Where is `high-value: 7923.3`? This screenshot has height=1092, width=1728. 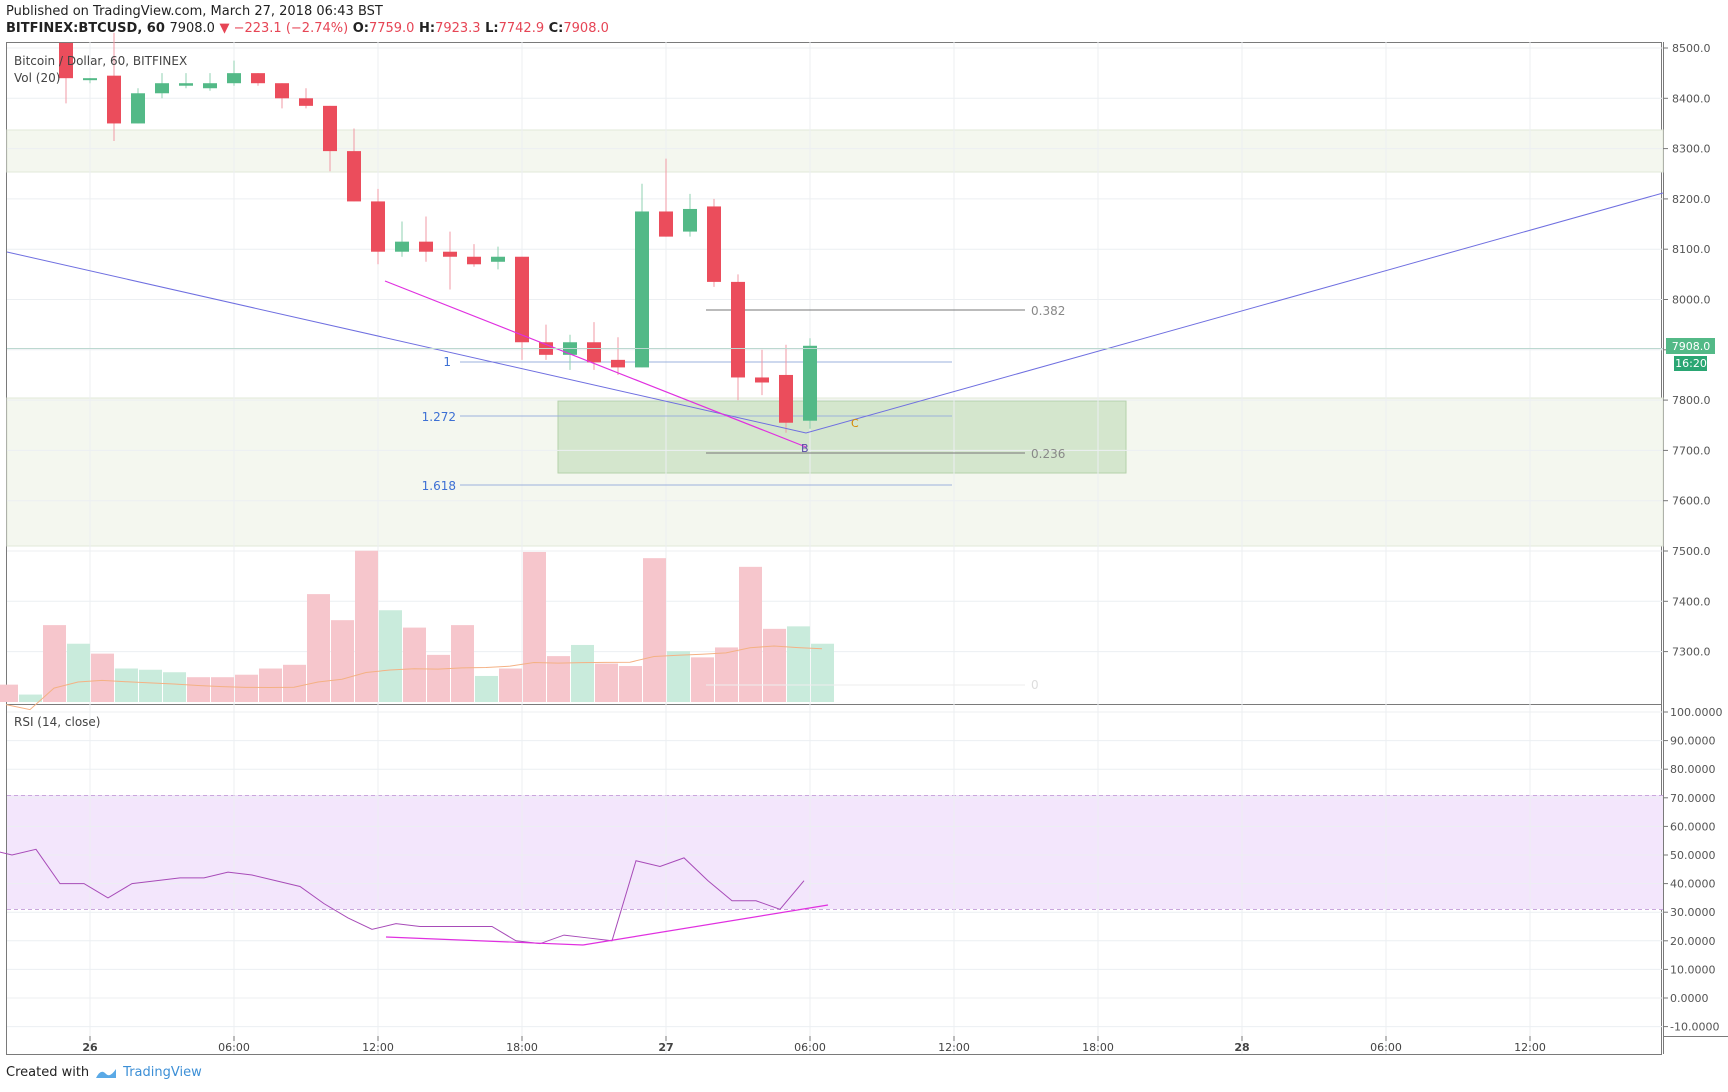
high-value: 7923.3 is located at coordinates (458, 28).